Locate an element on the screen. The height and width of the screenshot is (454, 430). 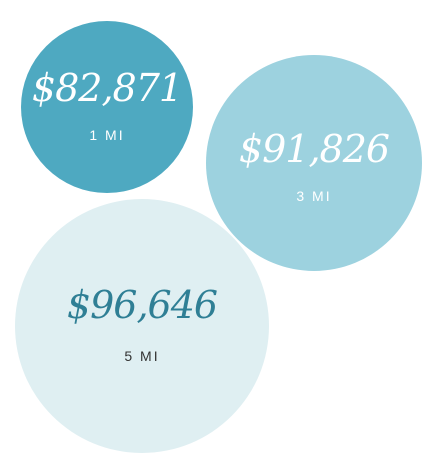
radius-label: 1 MI is located at coordinates (106, 135).